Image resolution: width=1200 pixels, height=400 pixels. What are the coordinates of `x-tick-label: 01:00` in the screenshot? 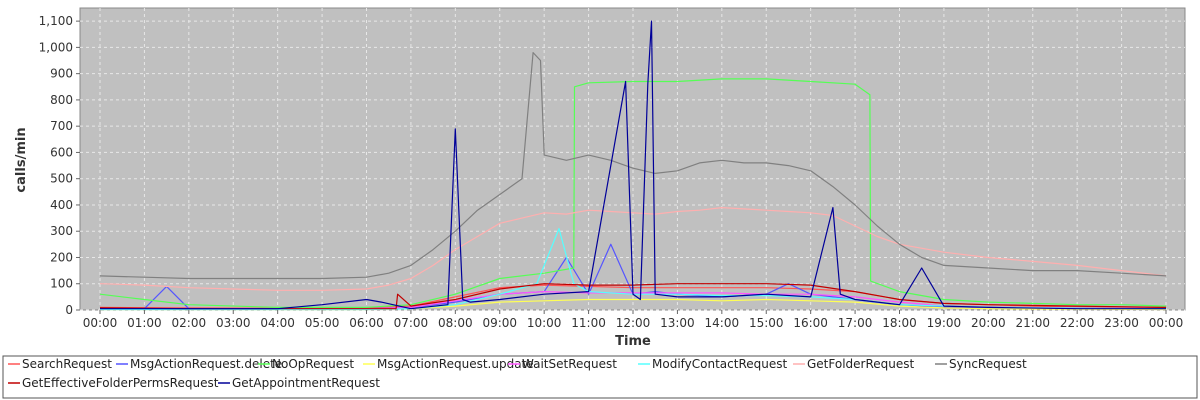 It's located at (144, 323).